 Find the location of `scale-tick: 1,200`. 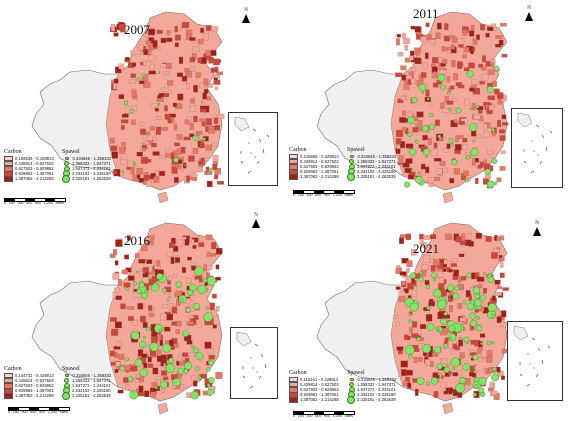

scale-tick: 1,200 is located at coordinates (337, 416).